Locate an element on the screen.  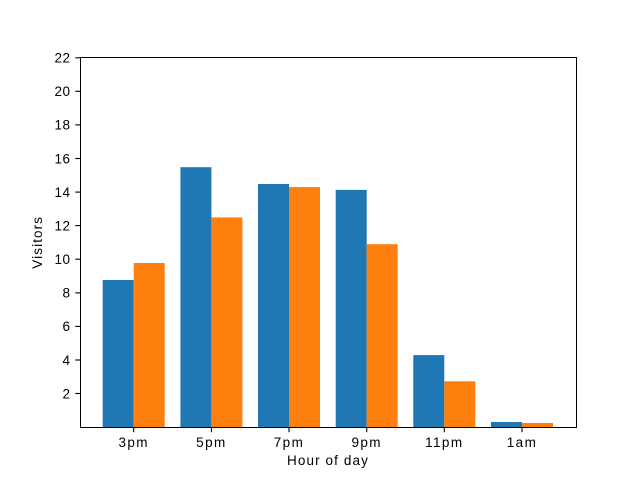
svg-text: 7pm is located at coordinates (289, 442).